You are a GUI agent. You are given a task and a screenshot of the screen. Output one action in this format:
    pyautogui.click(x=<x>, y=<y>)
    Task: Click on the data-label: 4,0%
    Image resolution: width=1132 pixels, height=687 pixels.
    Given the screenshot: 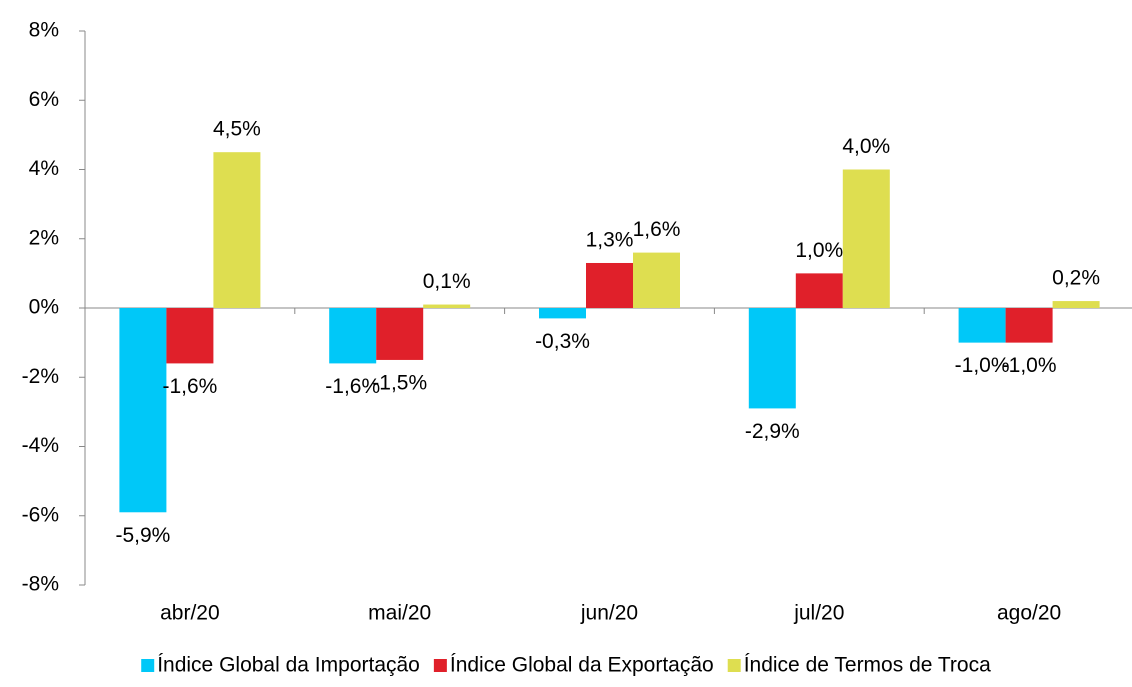 What is the action you would take?
    pyautogui.click(x=866, y=146)
    